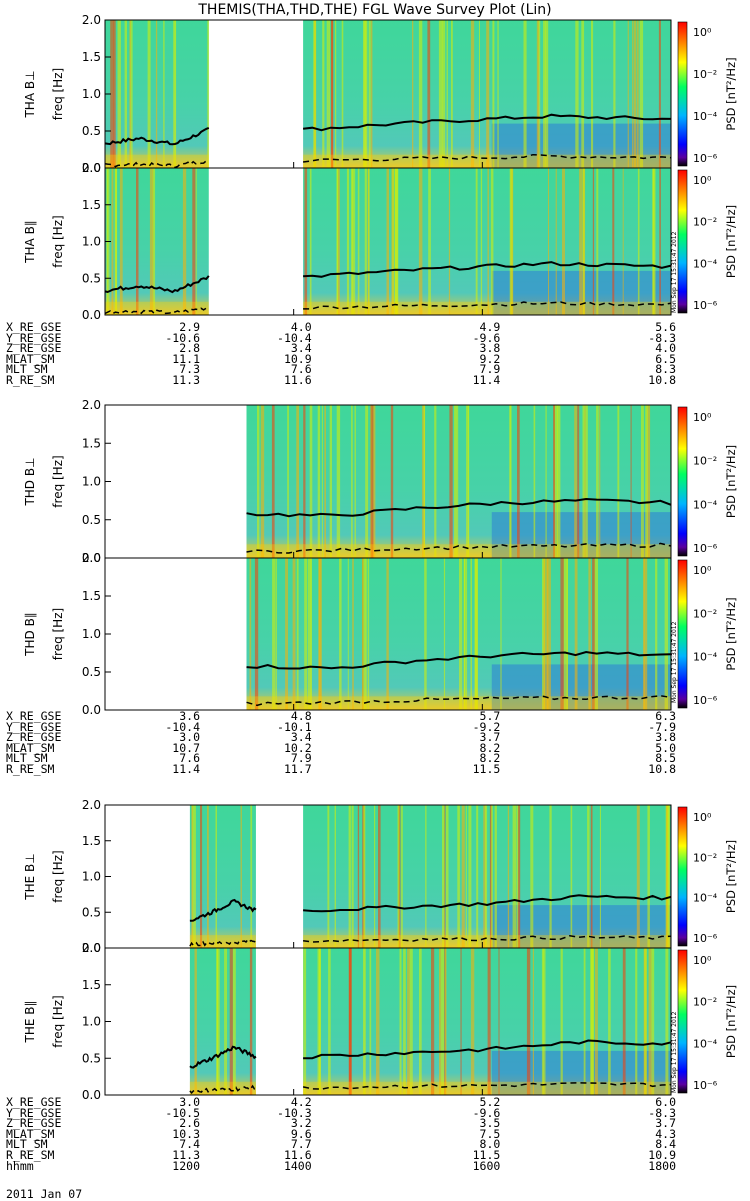 This screenshot has width=750, height=1201. I want to click on y-tick-label: 0.0, so click(91, 315).